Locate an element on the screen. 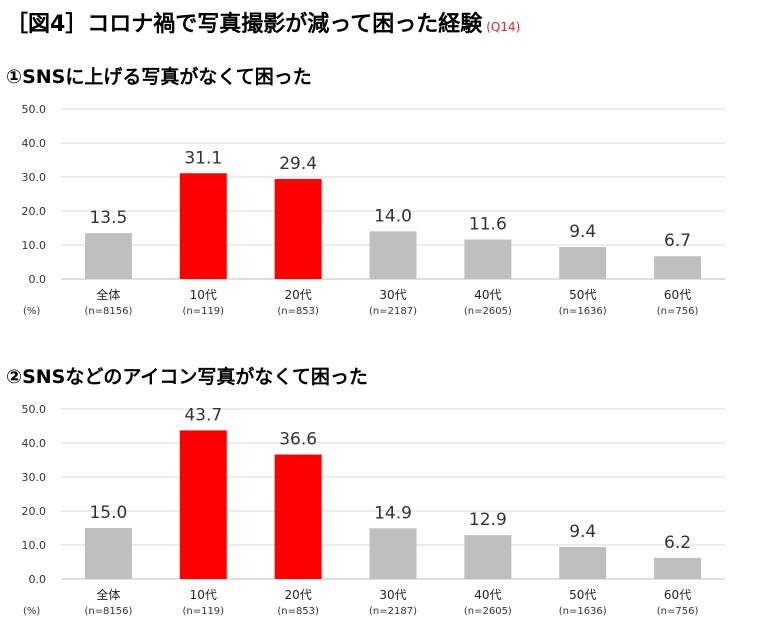 This screenshot has width=757, height=630. data-label: 14.9 is located at coordinates (393, 513).